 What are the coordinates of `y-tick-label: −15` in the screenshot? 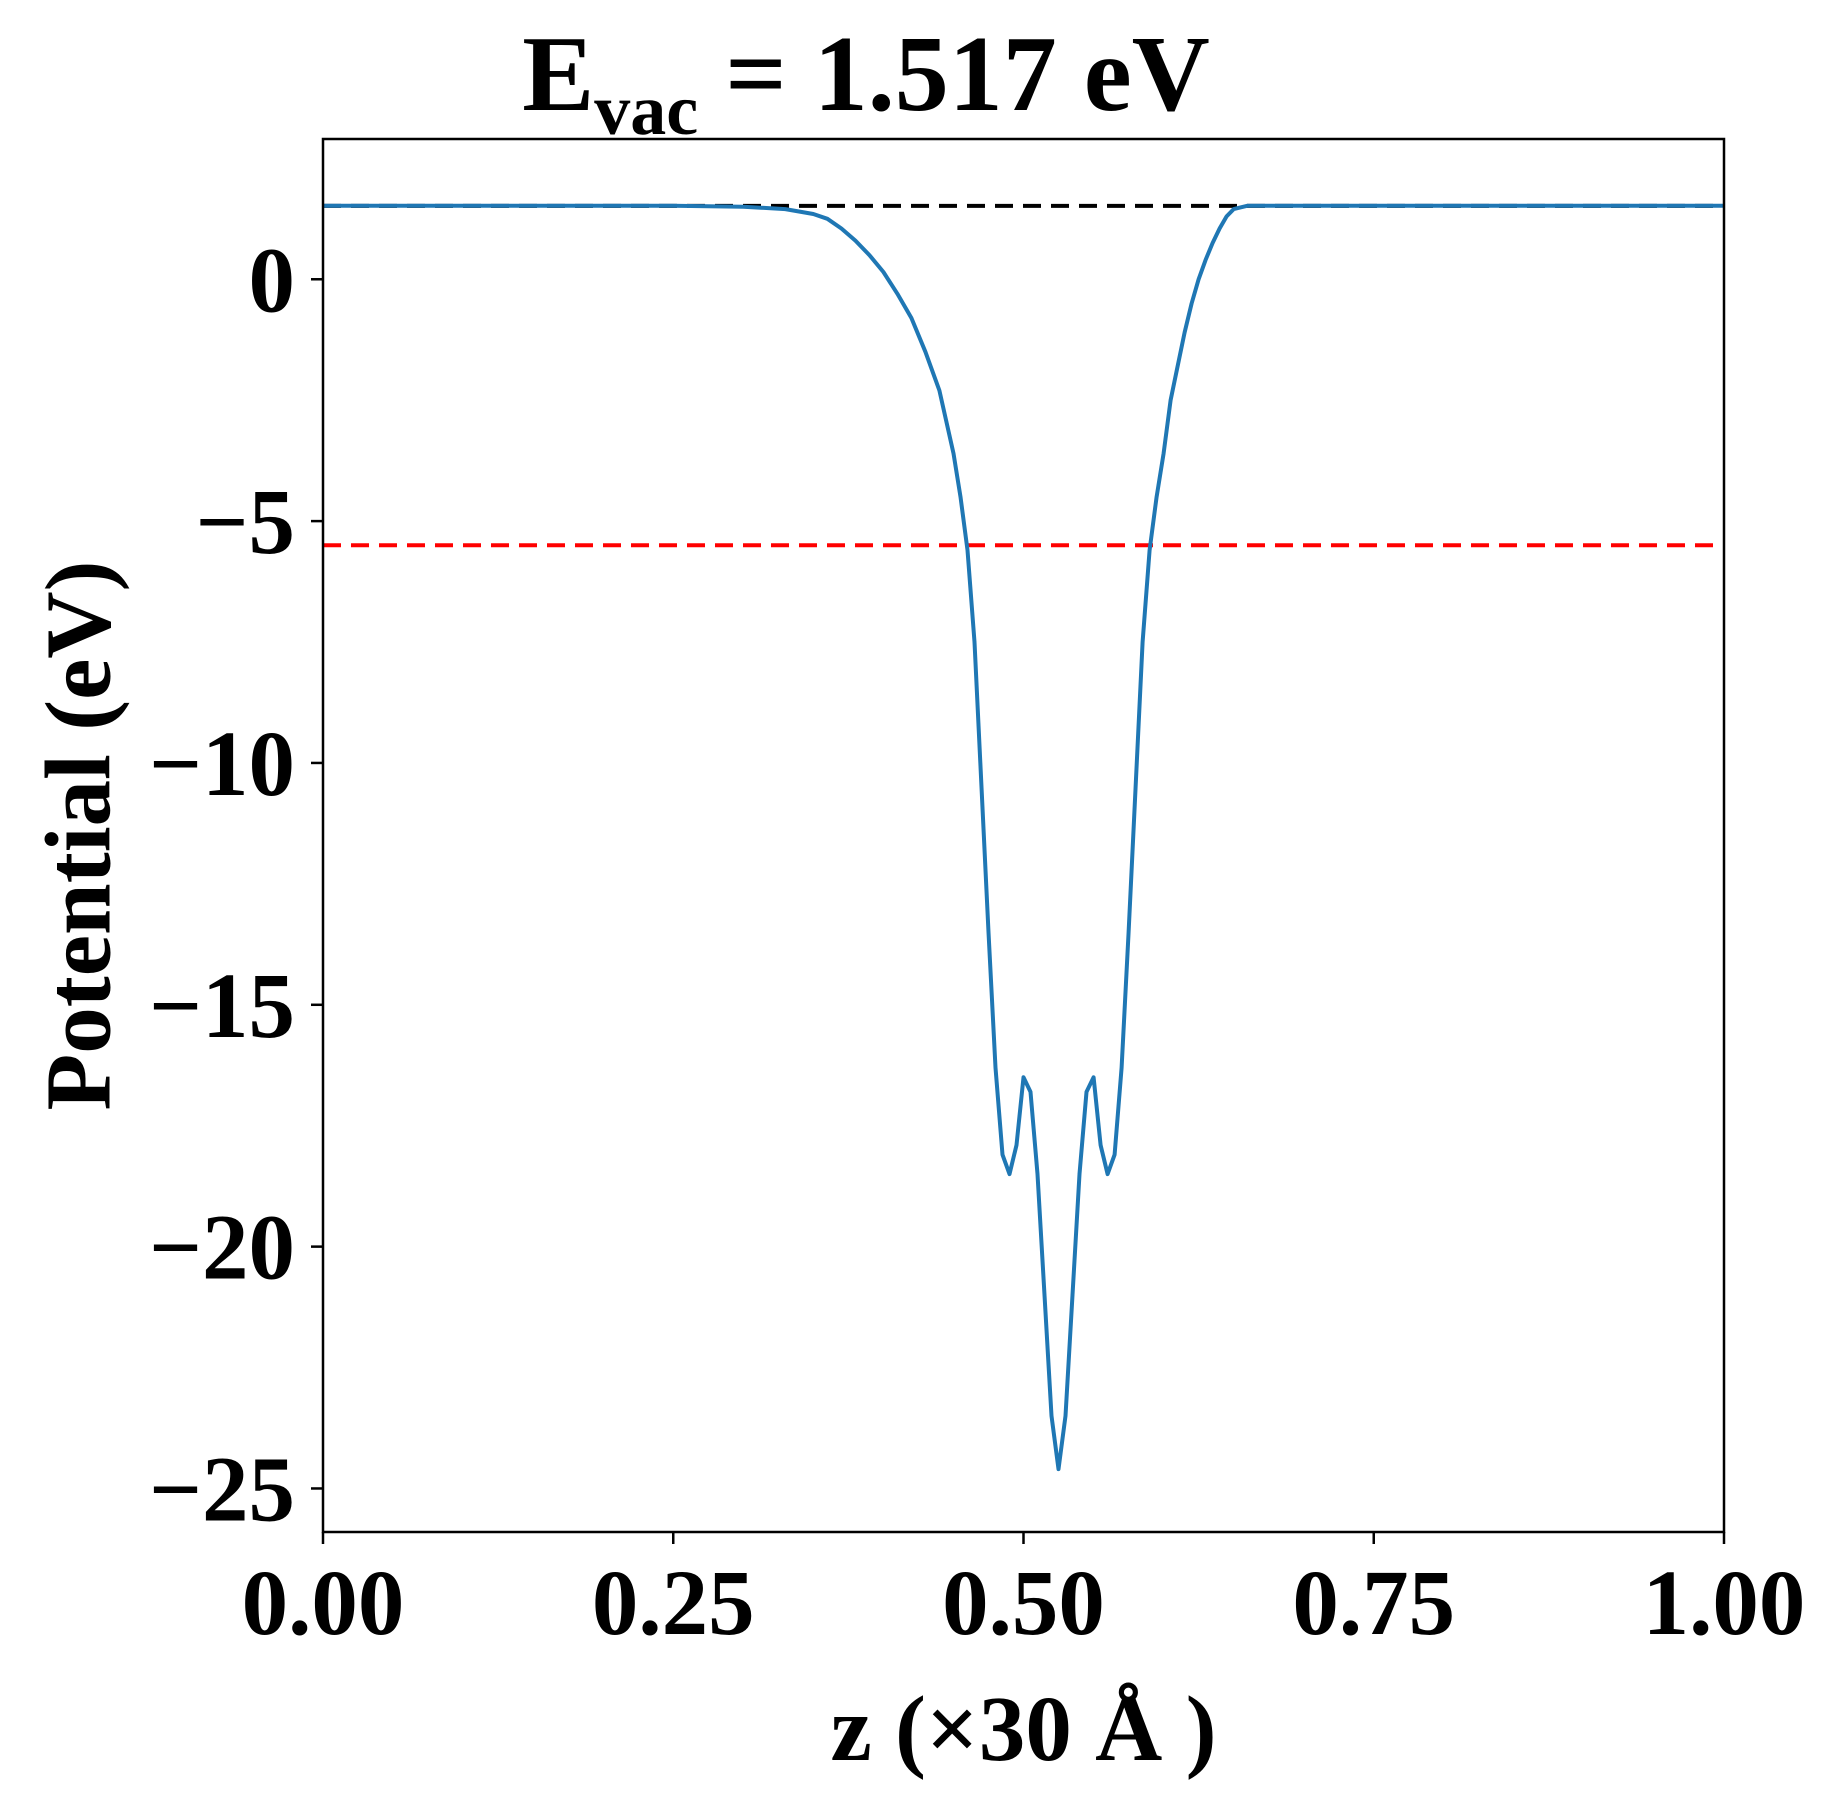 It's located at (222, 1006).